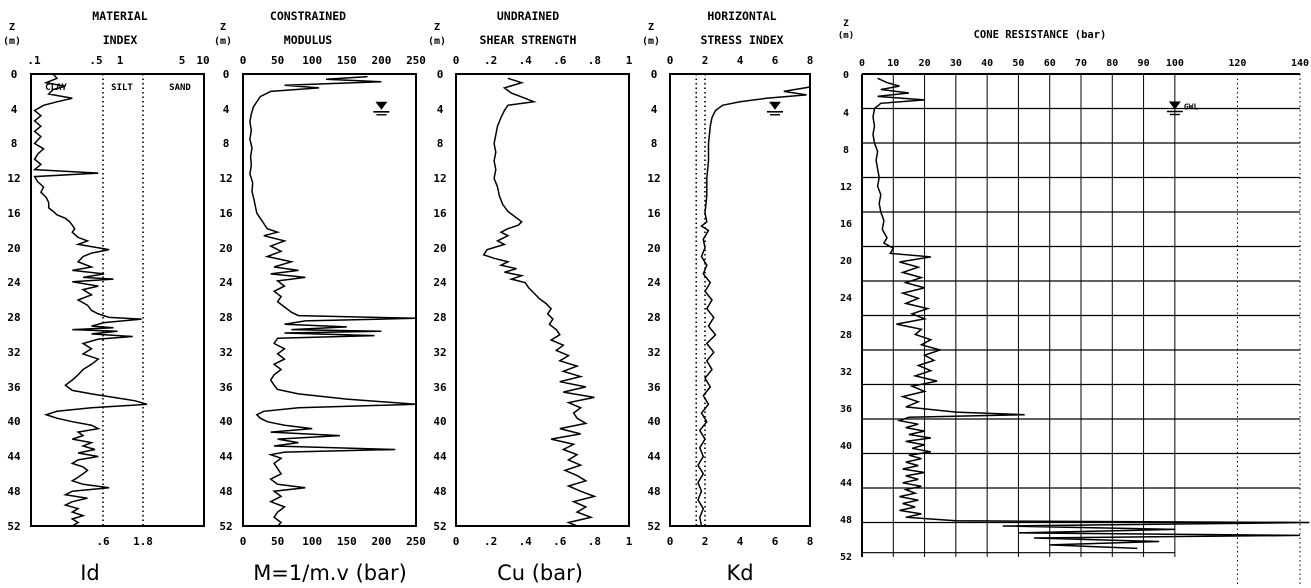 This screenshot has width=1311, height=588. I want to click on p3-z-tick: 28, so click(439, 317).